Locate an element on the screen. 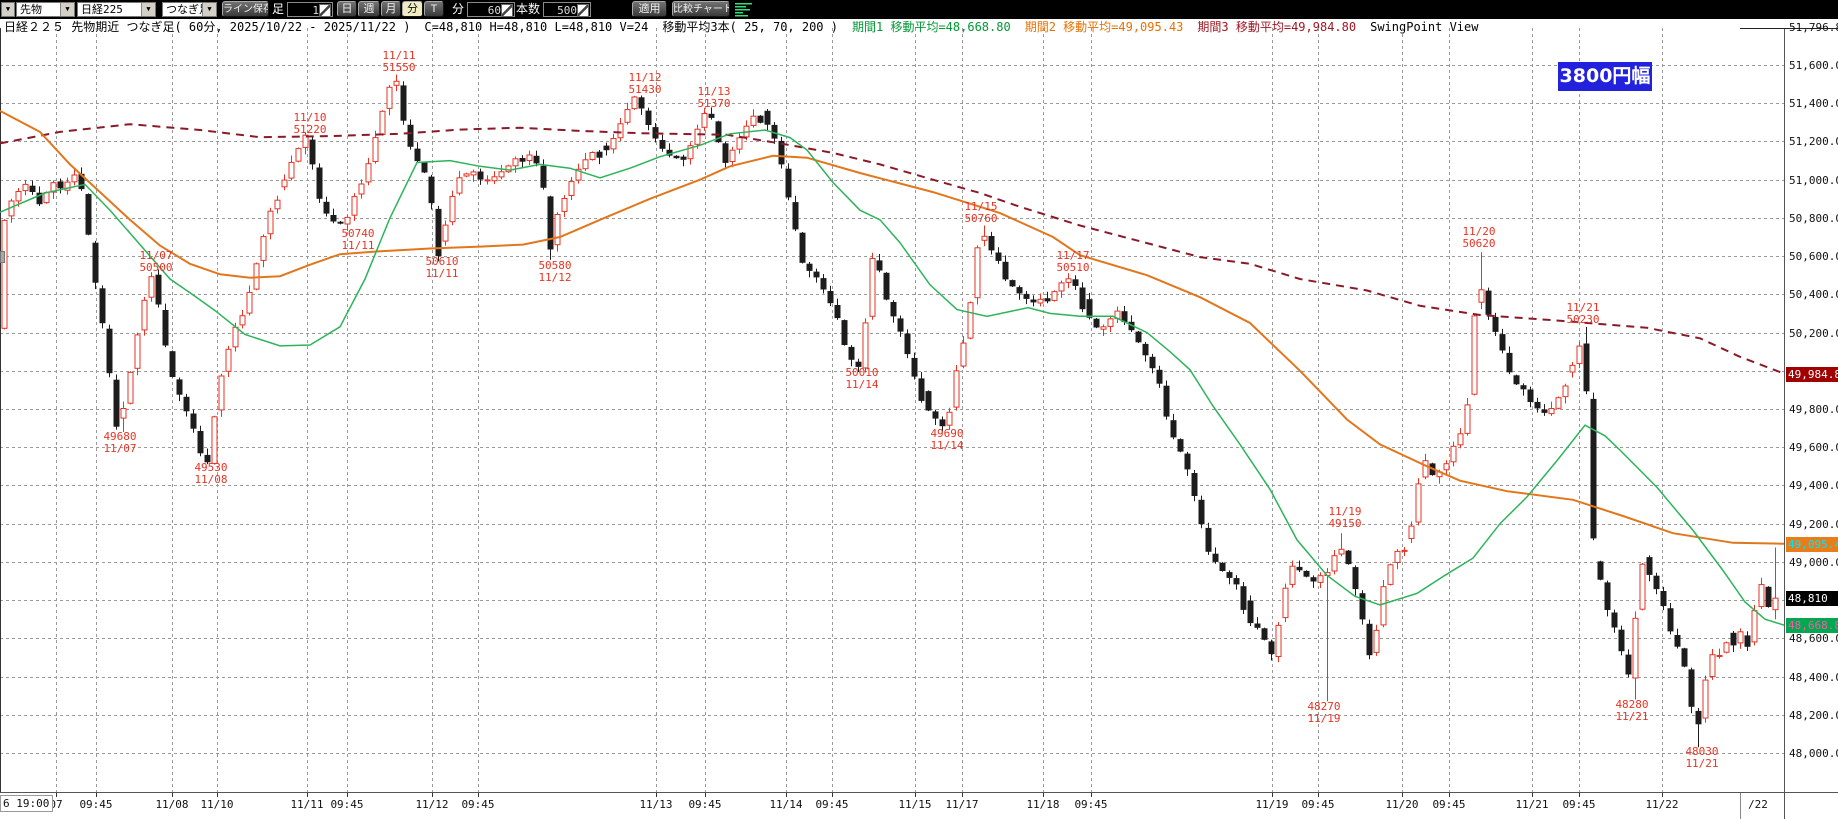 This screenshot has height=819, width=1838. swing-point-label: 48270 11/19 is located at coordinates (1324, 712).